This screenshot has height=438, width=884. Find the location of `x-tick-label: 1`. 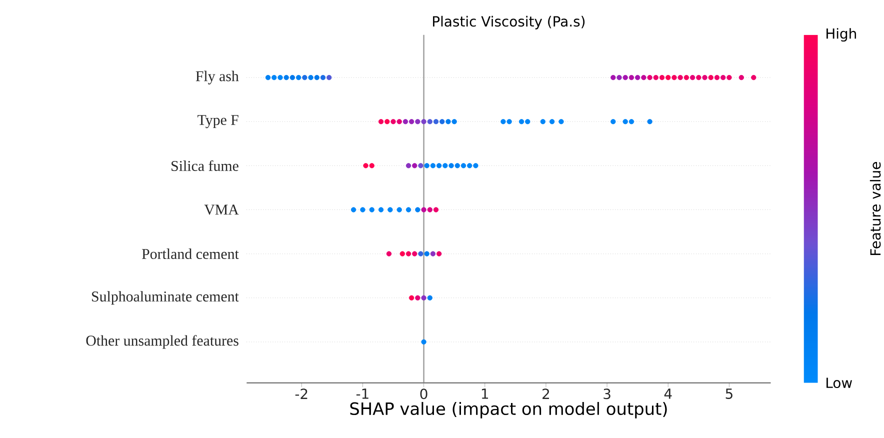

x-tick-label: 1 is located at coordinates (485, 393).